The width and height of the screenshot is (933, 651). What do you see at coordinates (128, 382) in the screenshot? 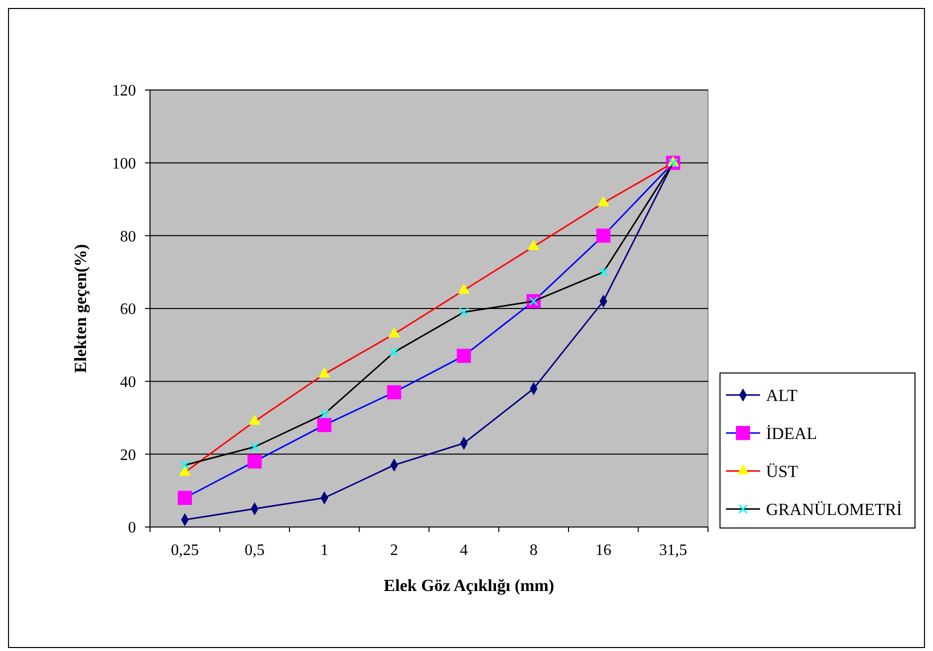
I see `y-tick-label: 40` at bounding box center [128, 382].